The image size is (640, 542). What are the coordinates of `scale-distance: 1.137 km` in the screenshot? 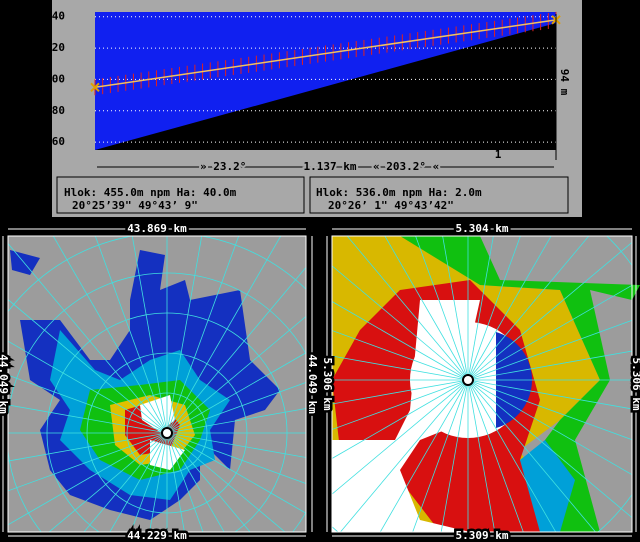 It's located at (330, 166).